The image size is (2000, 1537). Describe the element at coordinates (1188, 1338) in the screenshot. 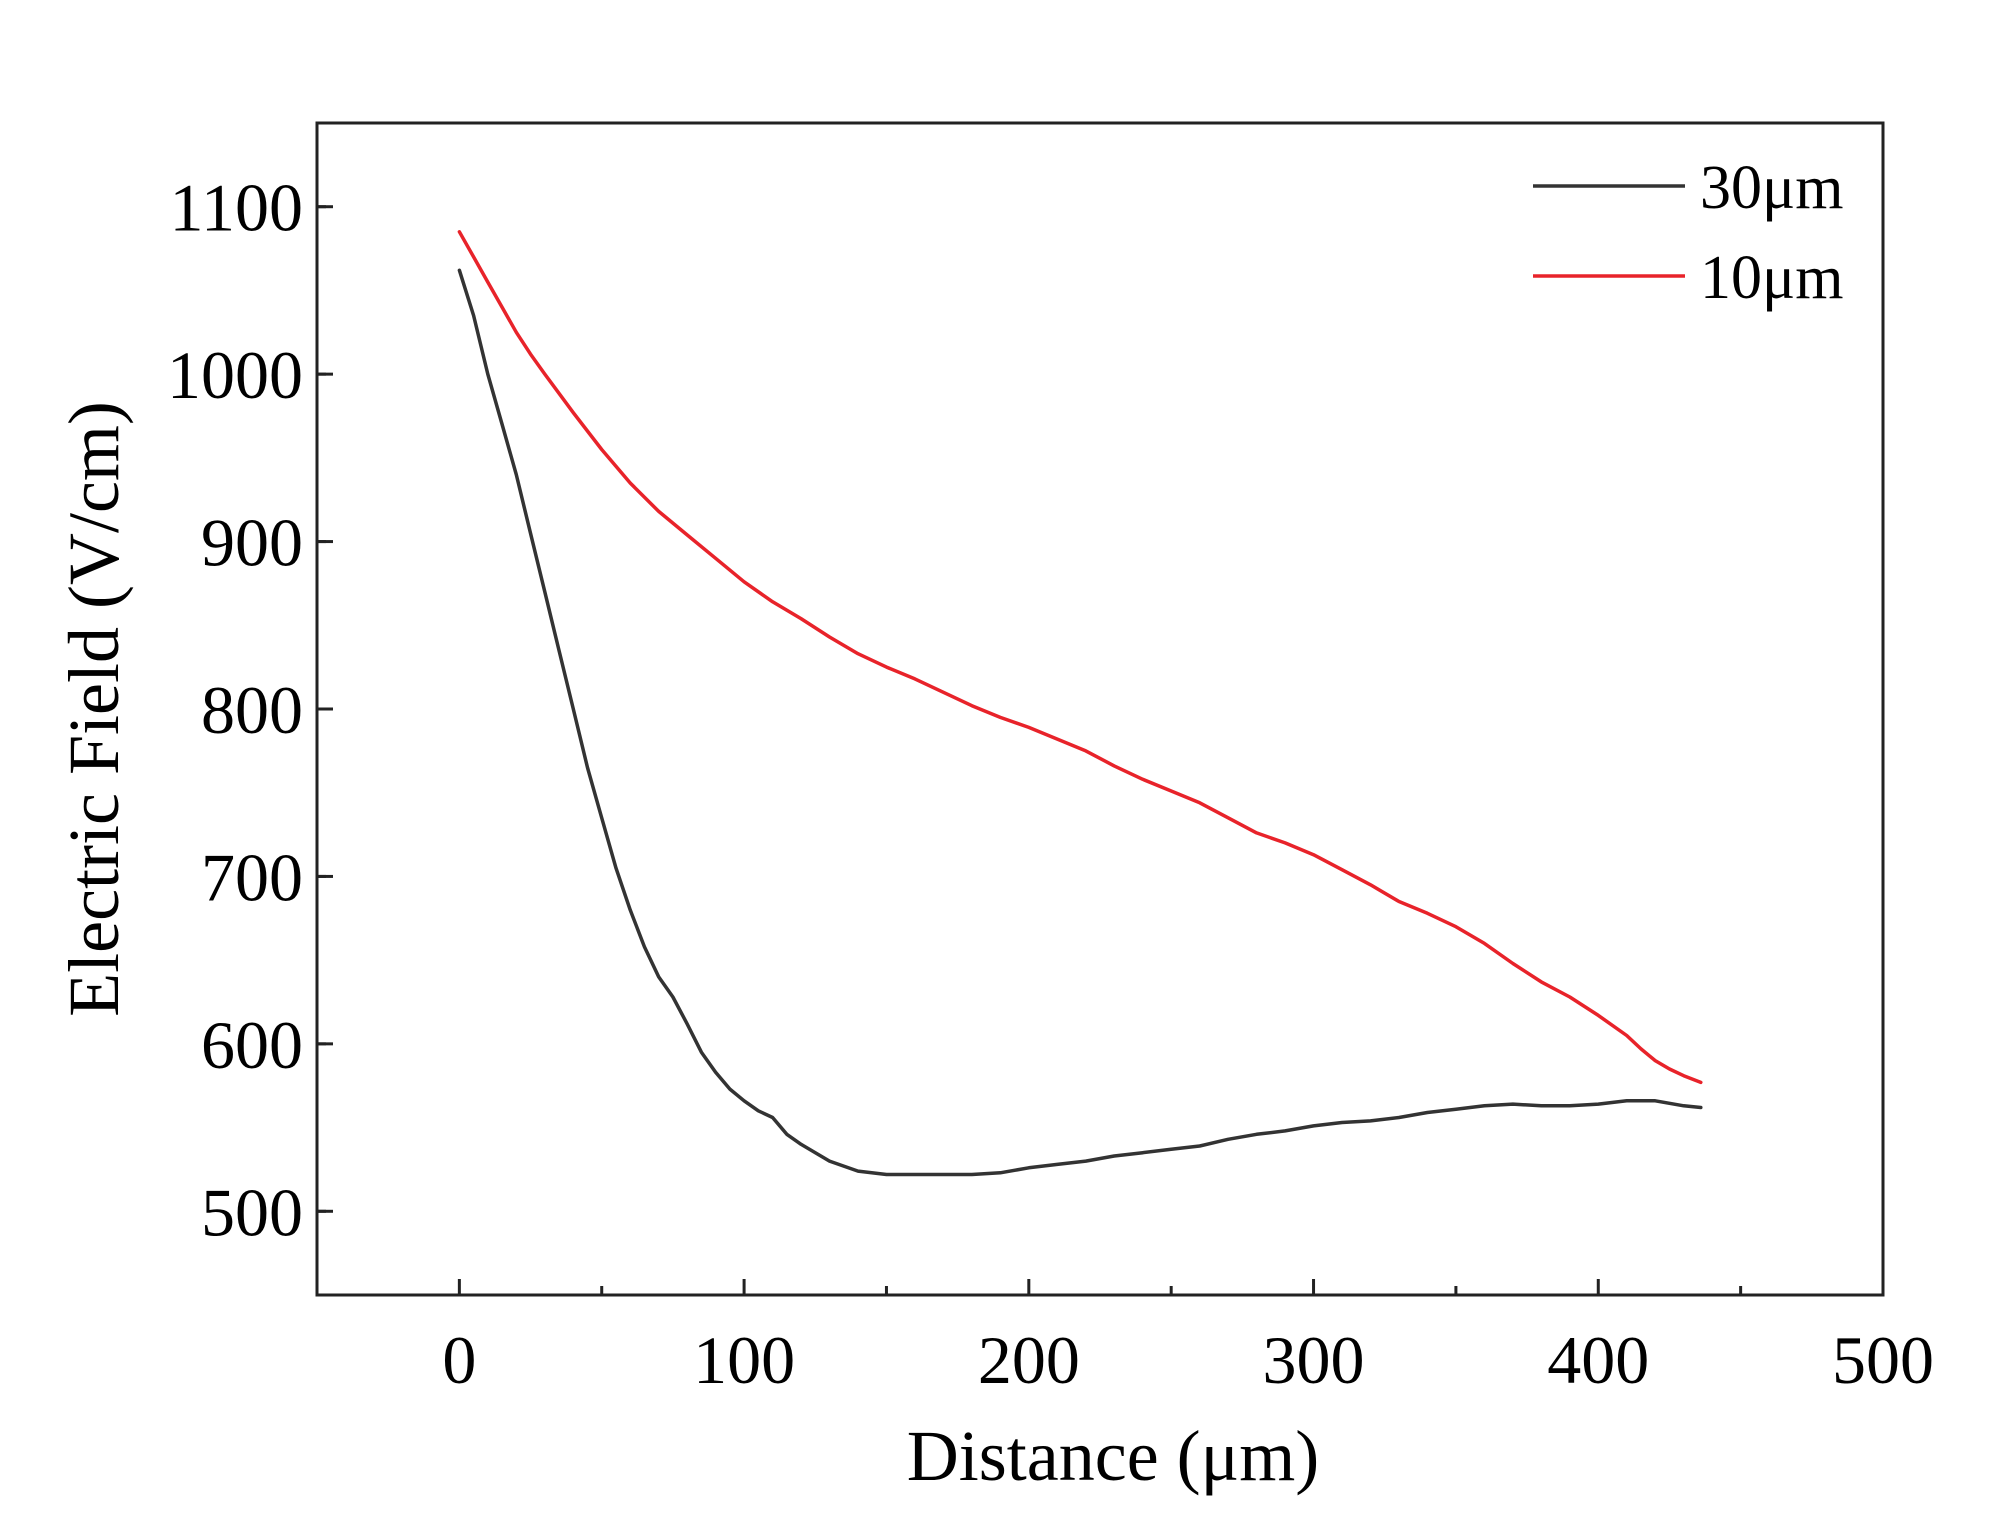

I see `x-axis: 0 100 200 300 400 500` at that location.